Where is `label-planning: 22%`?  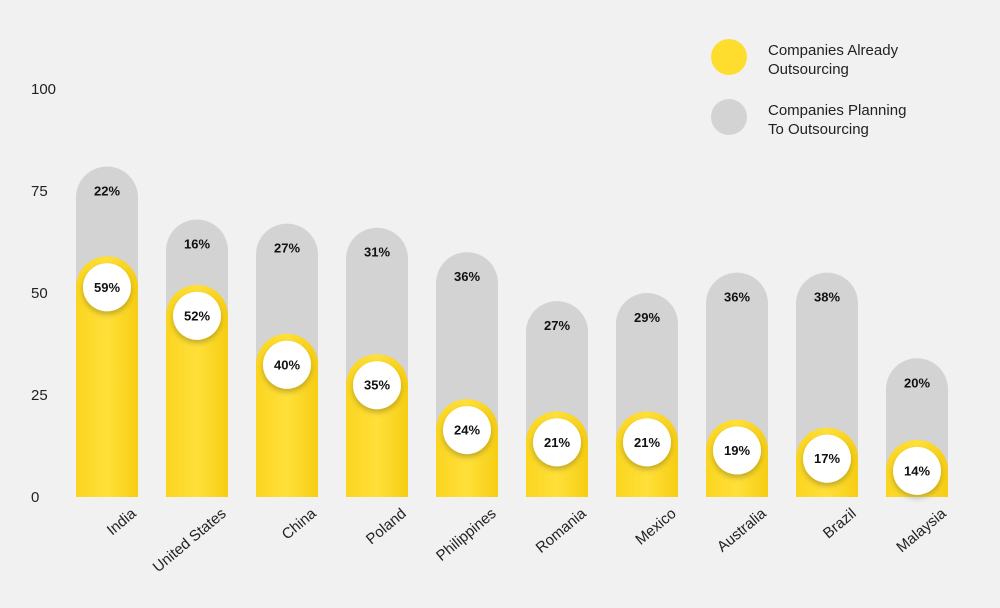
label-planning: 22% is located at coordinates (107, 191).